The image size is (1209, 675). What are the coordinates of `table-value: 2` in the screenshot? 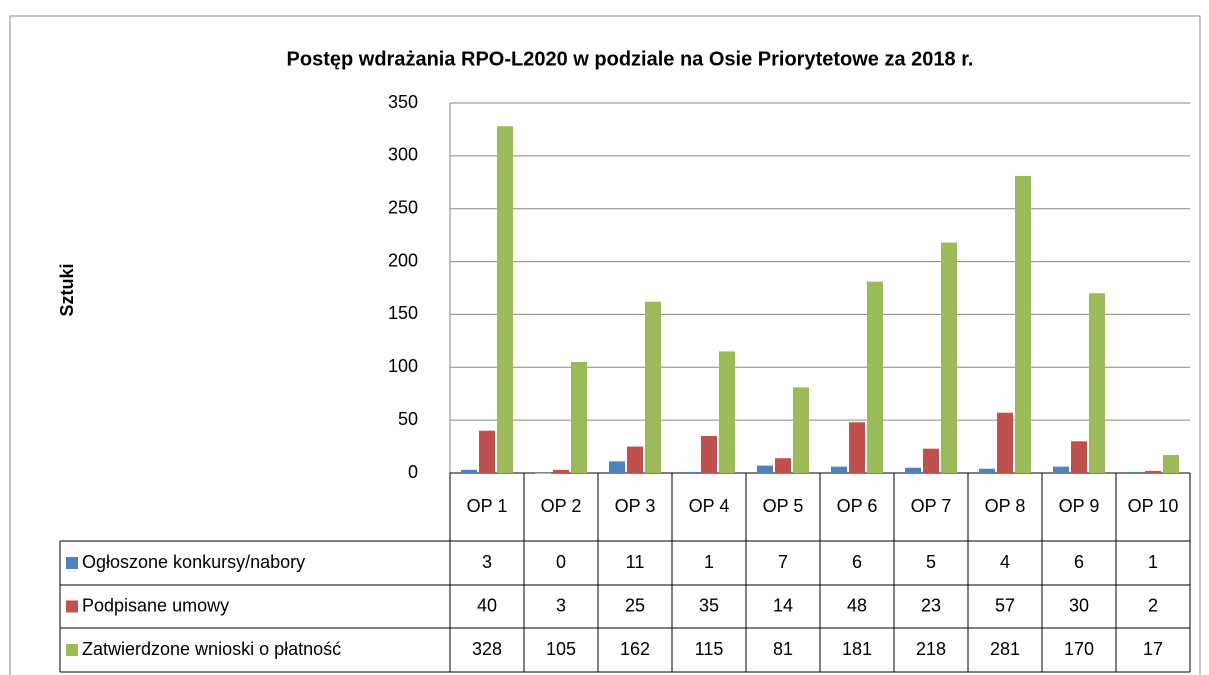 It's located at (1153, 605).